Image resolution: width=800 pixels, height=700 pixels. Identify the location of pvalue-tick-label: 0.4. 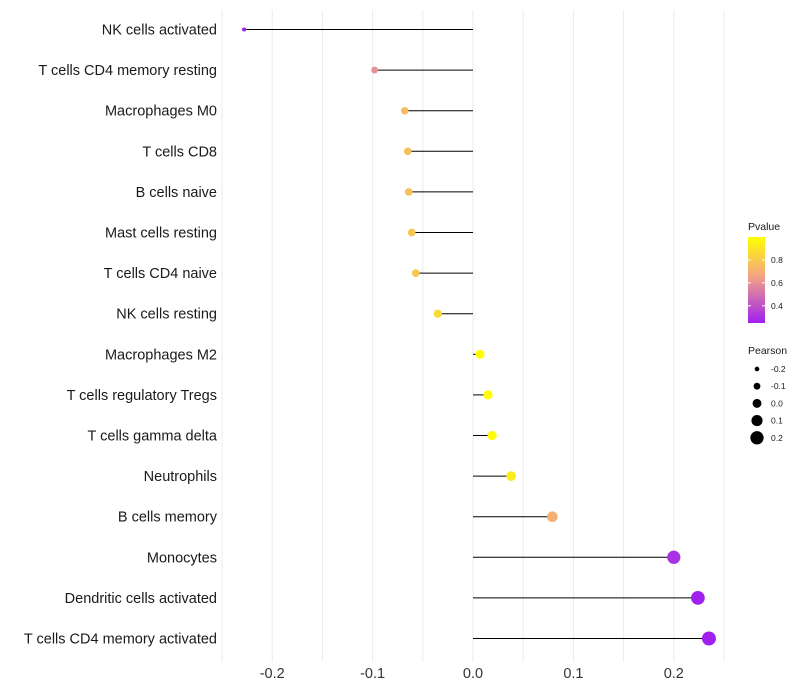
(777, 306).